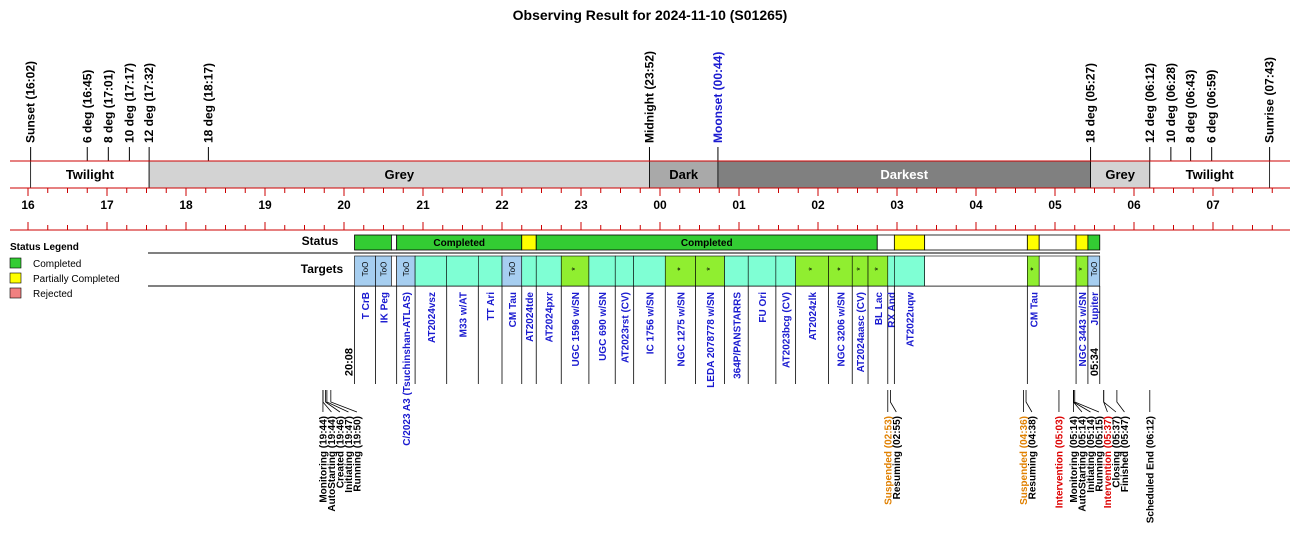  What do you see at coordinates (491, 306) in the screenshot?
I see `target-name-tt-ari: TT Ari` at bounding box center [491, 306].